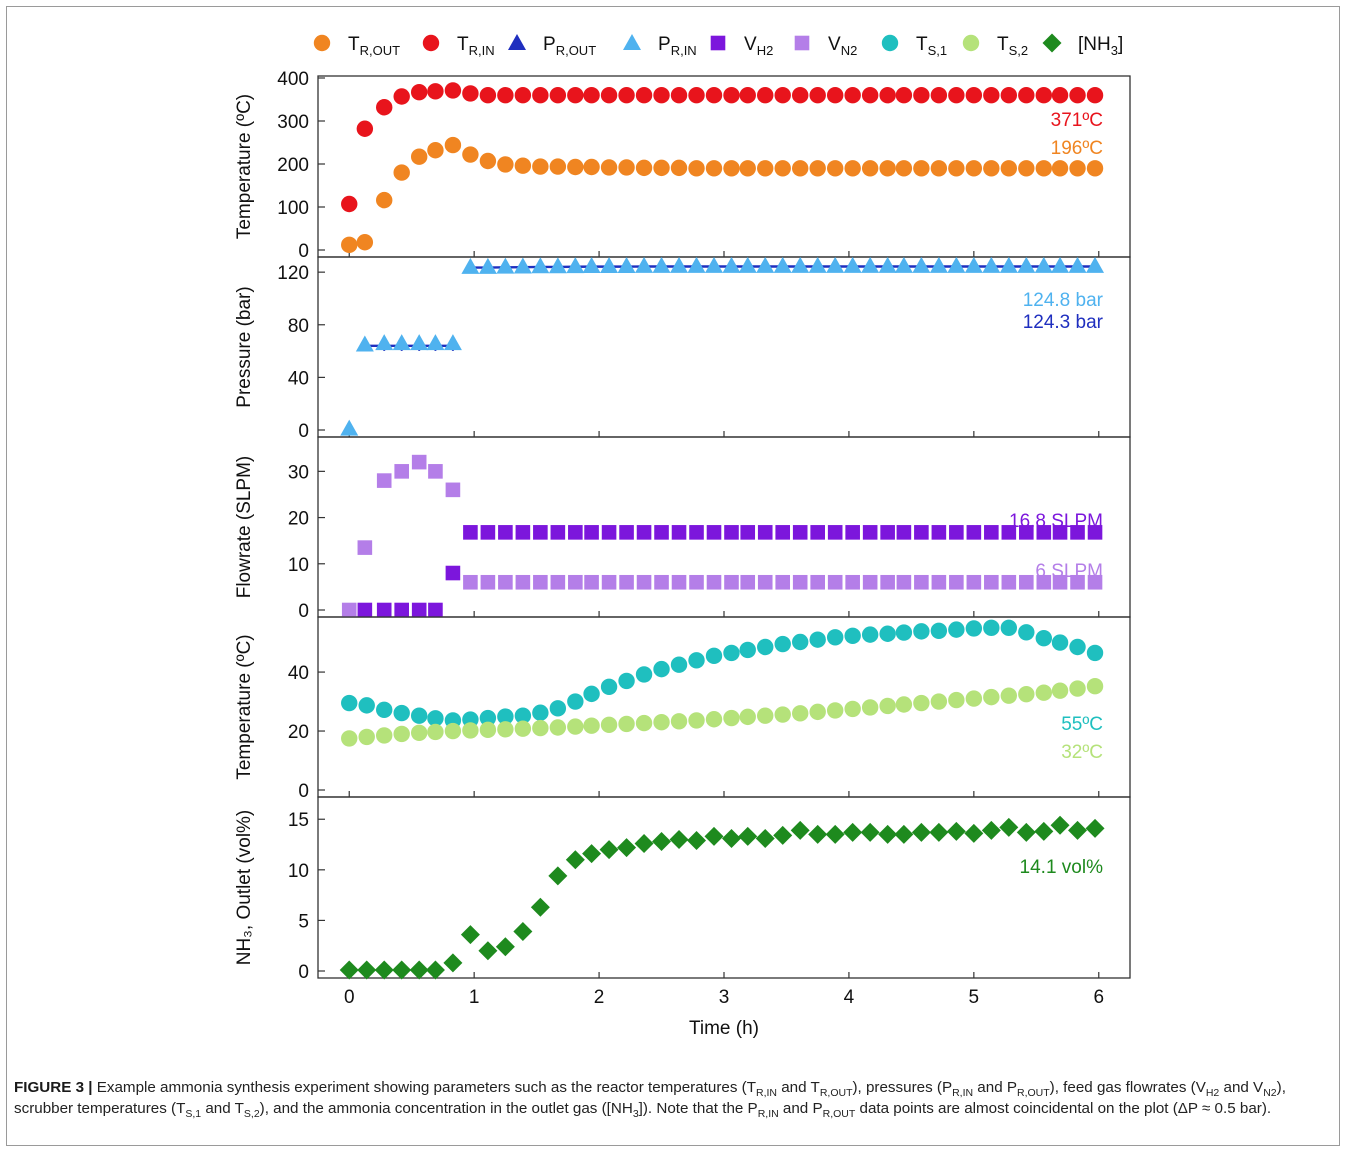  I want to click on legend-item-t_r_out: TR,OUT, so click(356, 46).